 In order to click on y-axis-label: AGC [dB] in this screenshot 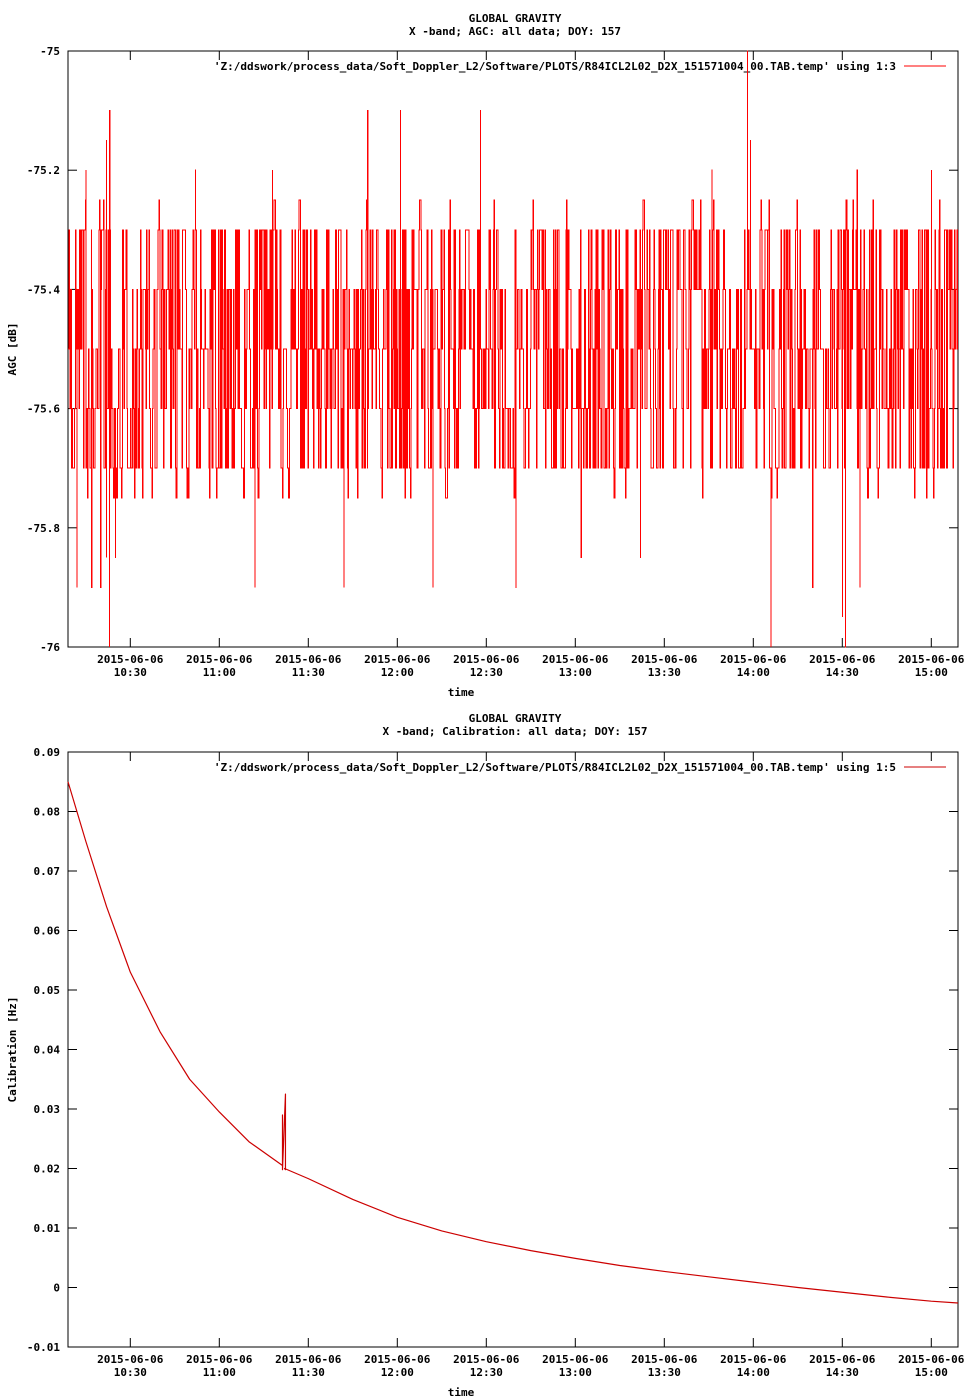, I will do `click(12, 349)`.